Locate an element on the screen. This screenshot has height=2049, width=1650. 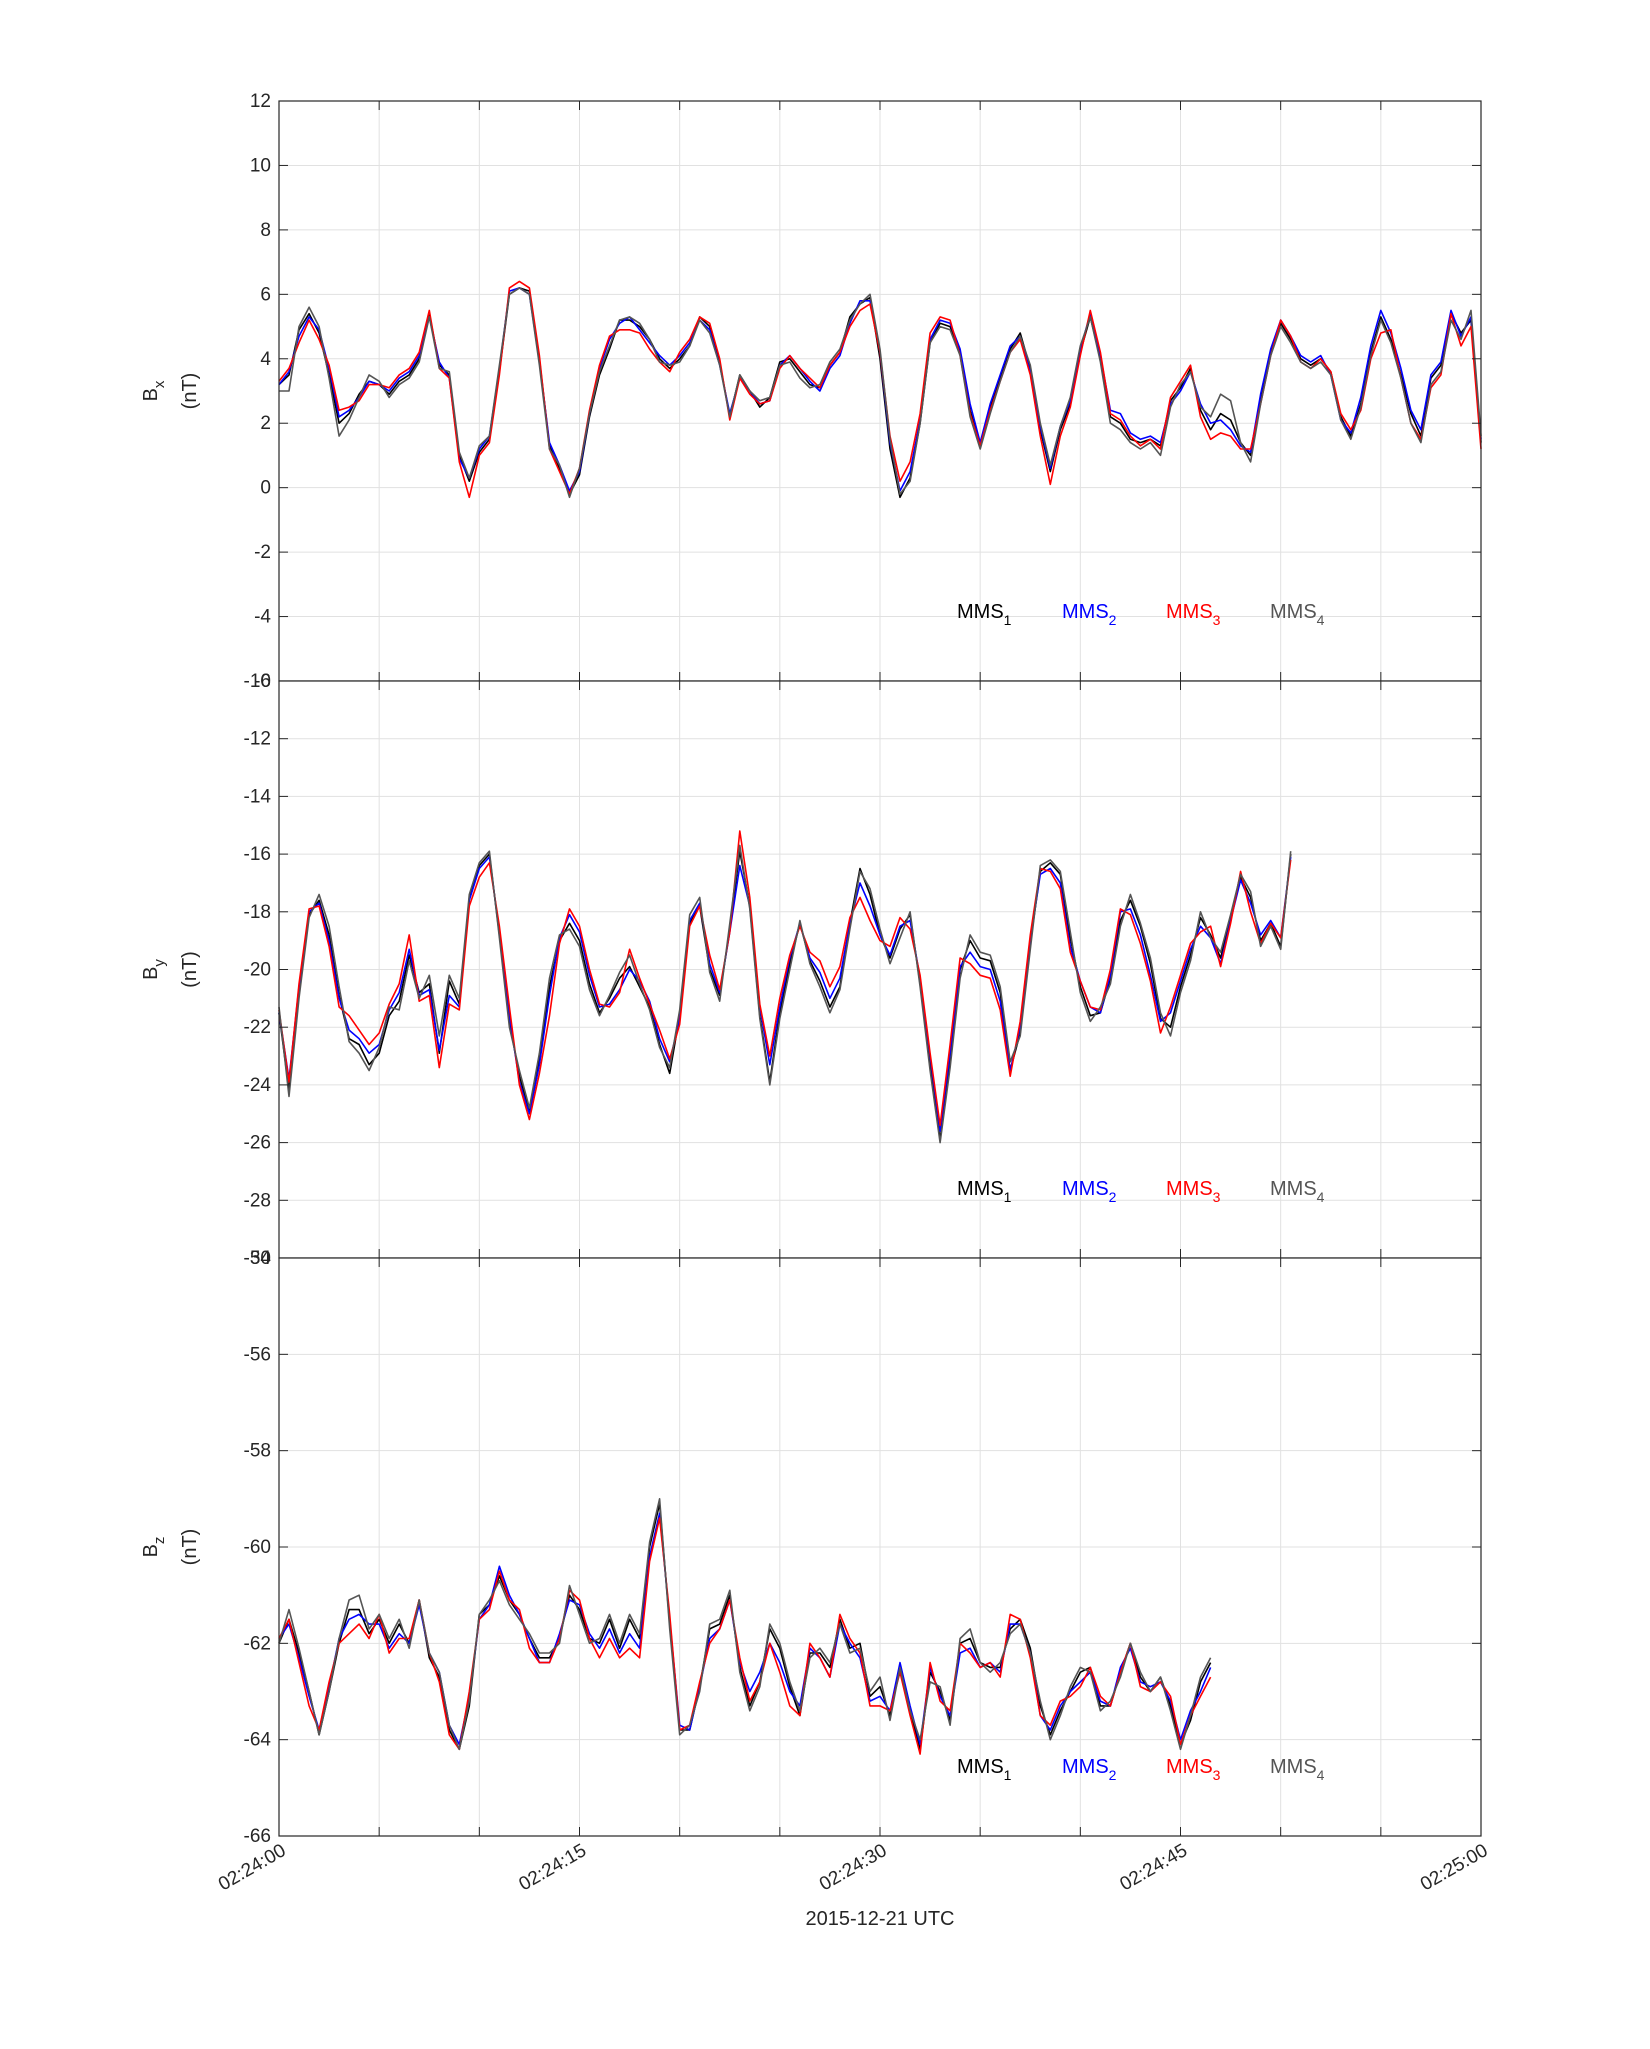
y-tick-label: -24 is located at coordinates (258, 1085).